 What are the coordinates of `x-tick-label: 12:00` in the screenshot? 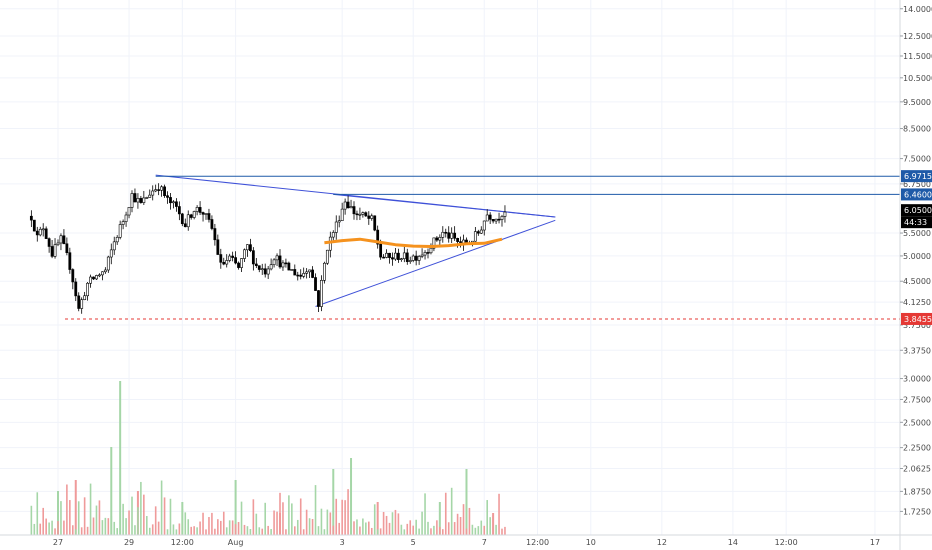 It's located at (786, 542).